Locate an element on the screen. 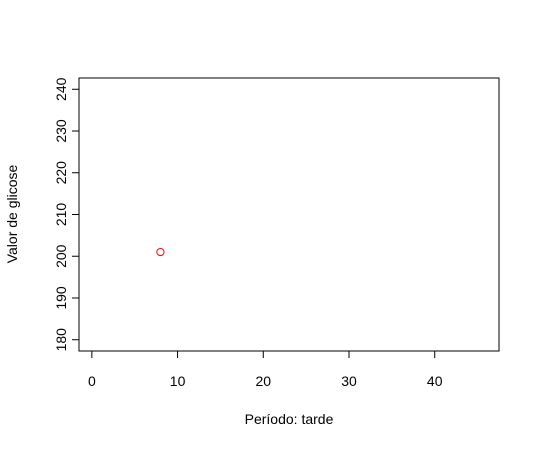 This screenshot has height=449, width=540. y-tick-label: 220 is located at coordinates (61, 173).